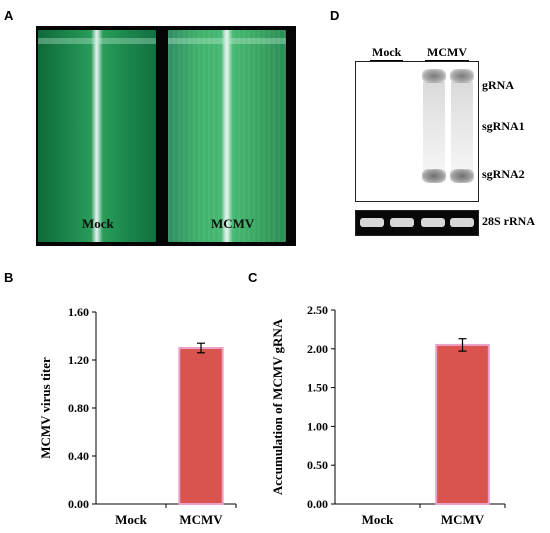  Describe the element at coordinates (434, 76) in the screenshot. I see `band-grna-lane3` at that location.